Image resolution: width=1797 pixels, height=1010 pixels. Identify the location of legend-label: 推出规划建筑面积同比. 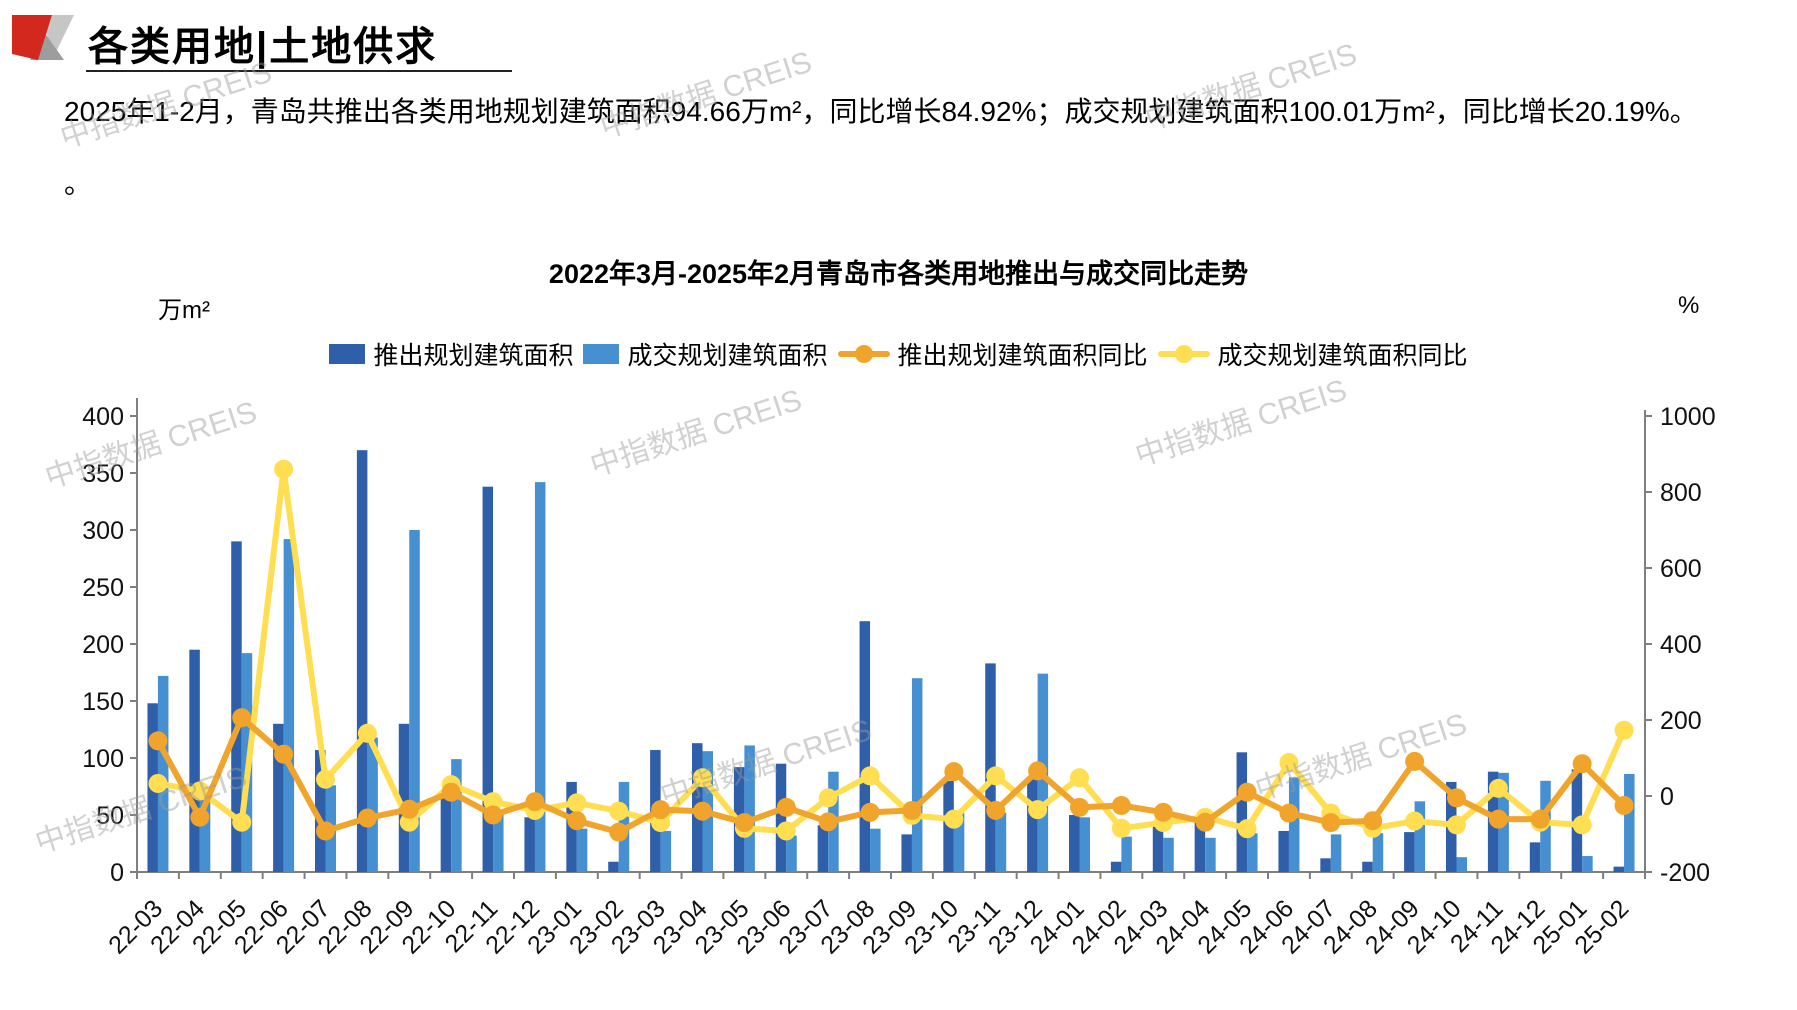
(1022, 356).